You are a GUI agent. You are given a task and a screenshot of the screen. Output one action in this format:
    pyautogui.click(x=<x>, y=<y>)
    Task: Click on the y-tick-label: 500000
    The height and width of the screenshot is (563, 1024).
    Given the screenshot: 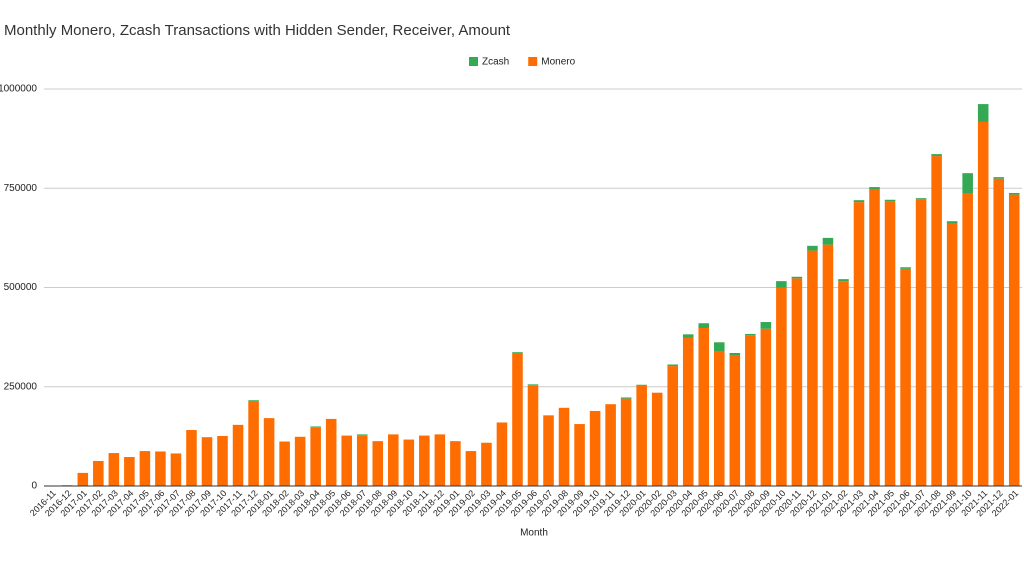 What is the action you would take?
    pyautogui.click(x=21, y=287)
    